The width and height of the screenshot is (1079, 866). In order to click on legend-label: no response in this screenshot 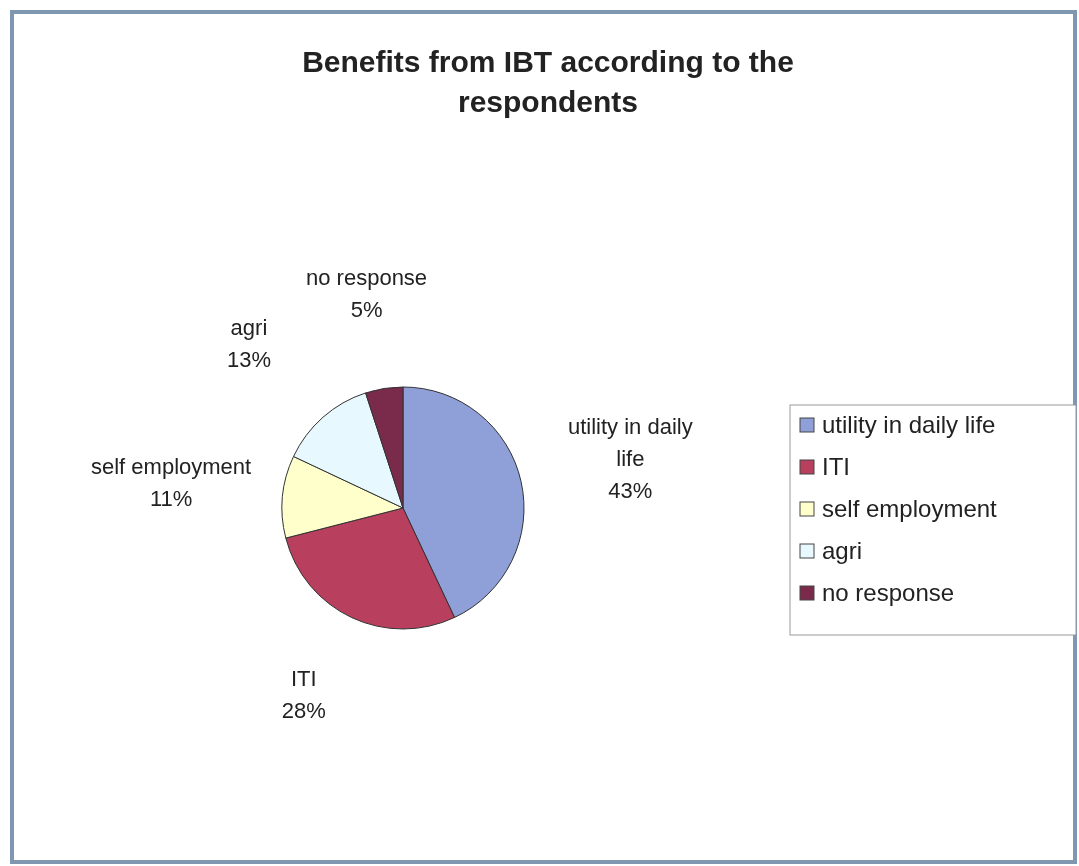, I will do `click(888, 592)`.